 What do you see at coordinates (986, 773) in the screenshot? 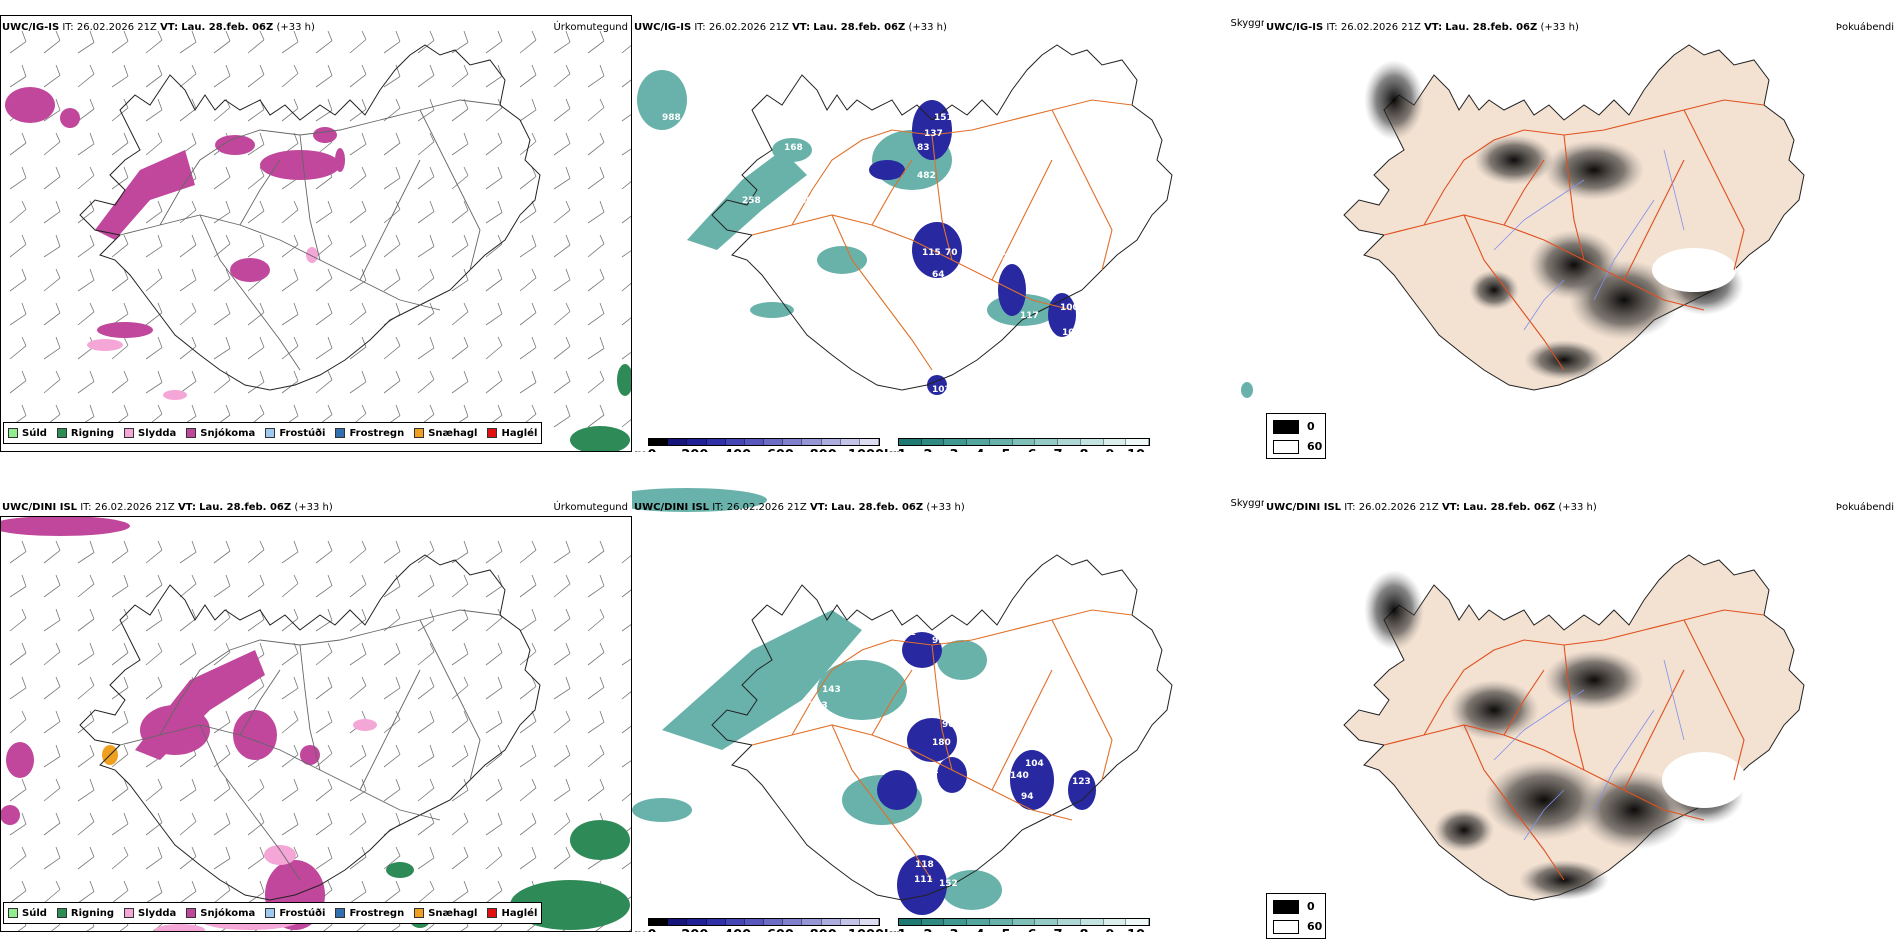
I see `low-cloudbase-areas` at bounding box center [986, 773].